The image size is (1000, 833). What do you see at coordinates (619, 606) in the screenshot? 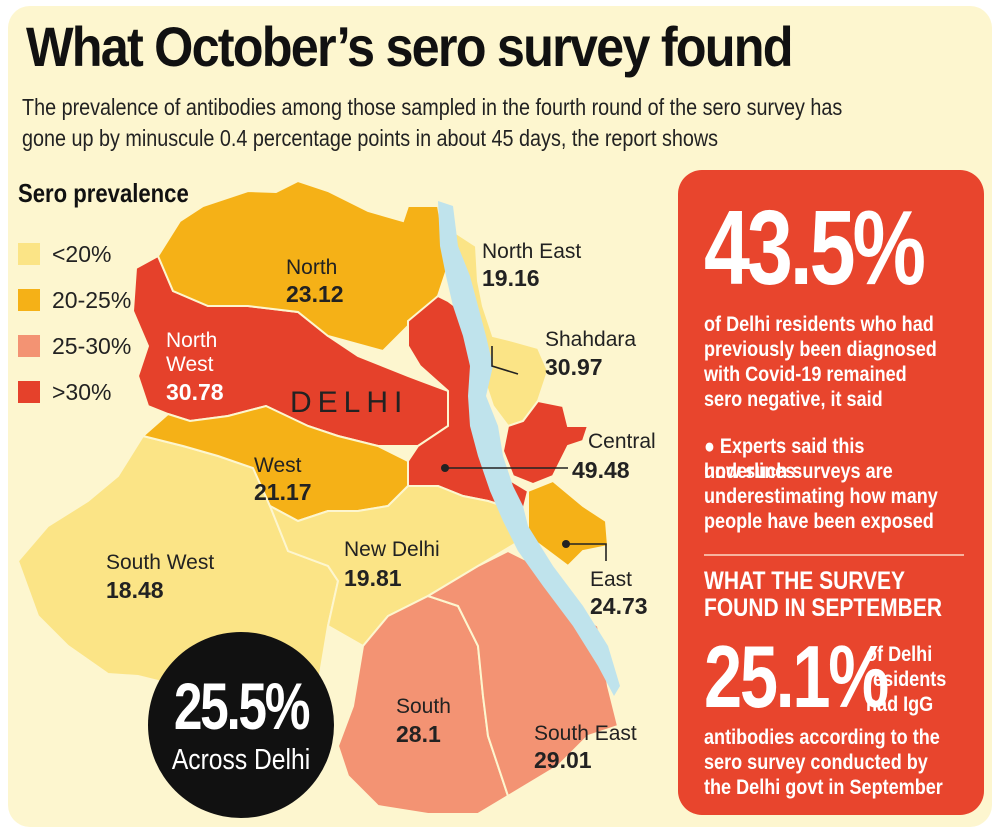
I see `label-east-value: 24.73` at bounding box center [619, 606].